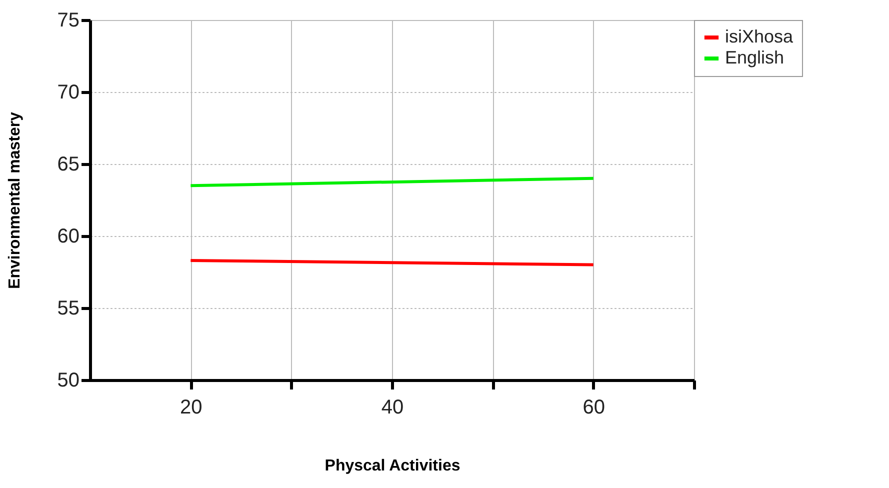 This screenshot has height=488, width=889. I want to click on x-tick-label: 20, so click(191, 407).